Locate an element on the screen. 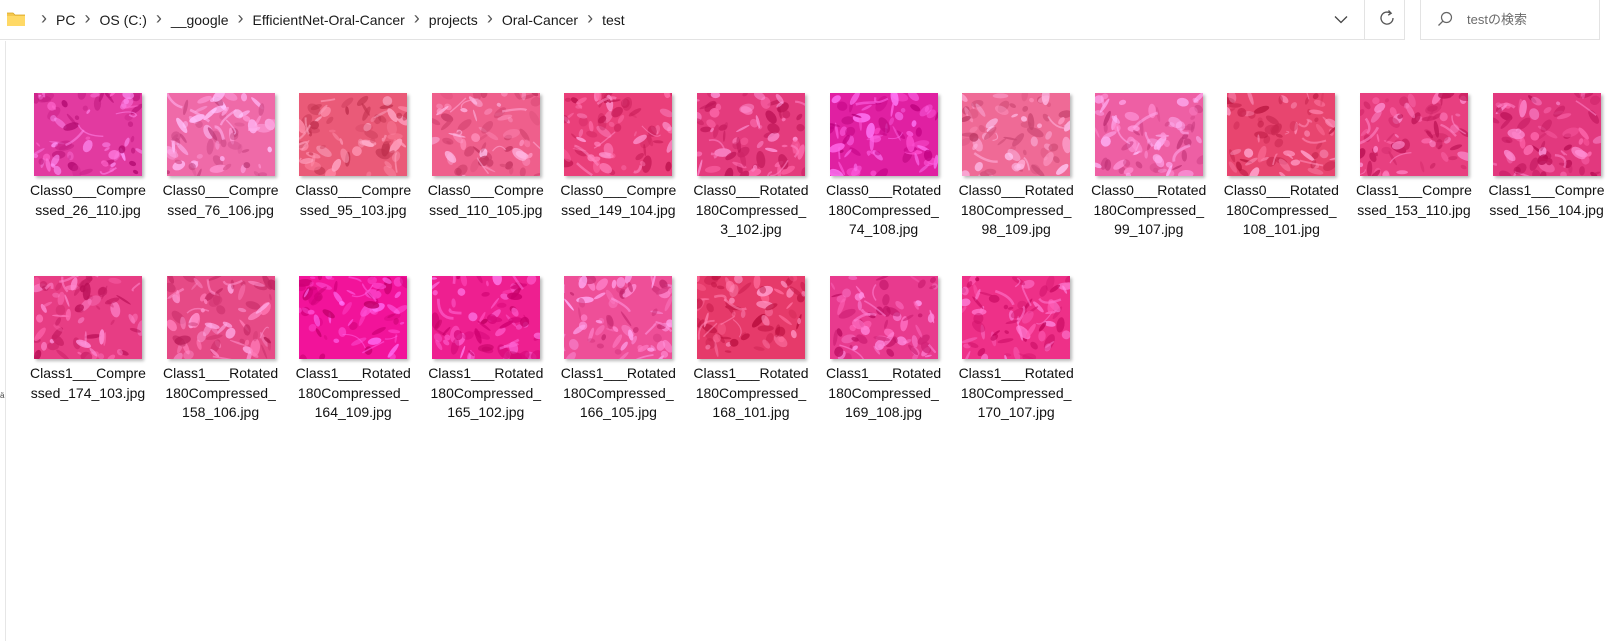 The height and width of the screenshot is (641, 1612). breadcrumb-item: EfficientNet-Oral-Cancer is located at coordinates (328, 19).